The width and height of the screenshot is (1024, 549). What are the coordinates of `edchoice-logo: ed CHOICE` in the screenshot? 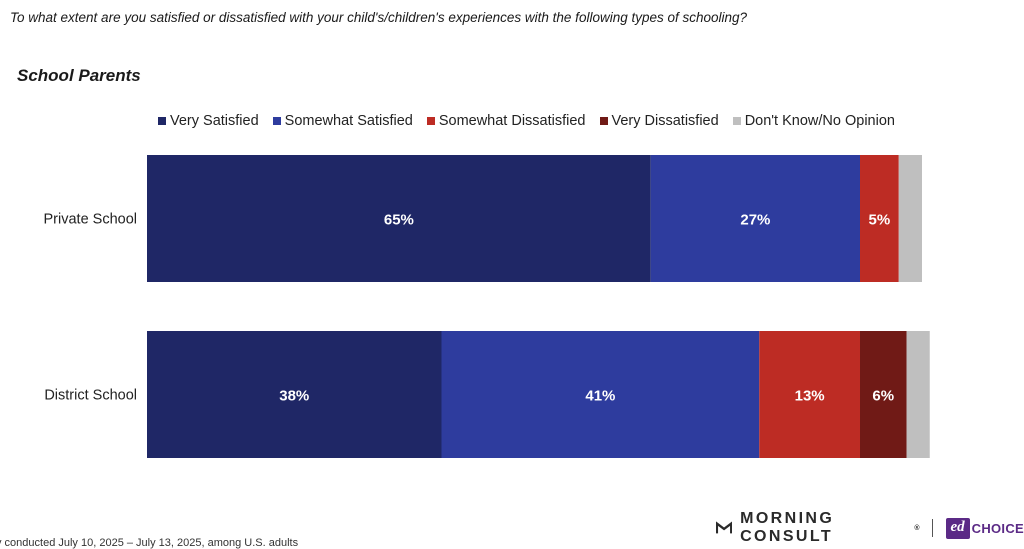 It's located at (985, 528).